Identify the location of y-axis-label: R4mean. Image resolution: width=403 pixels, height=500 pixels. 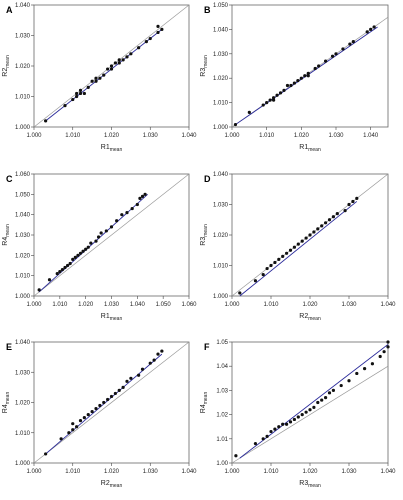
(204, 403).